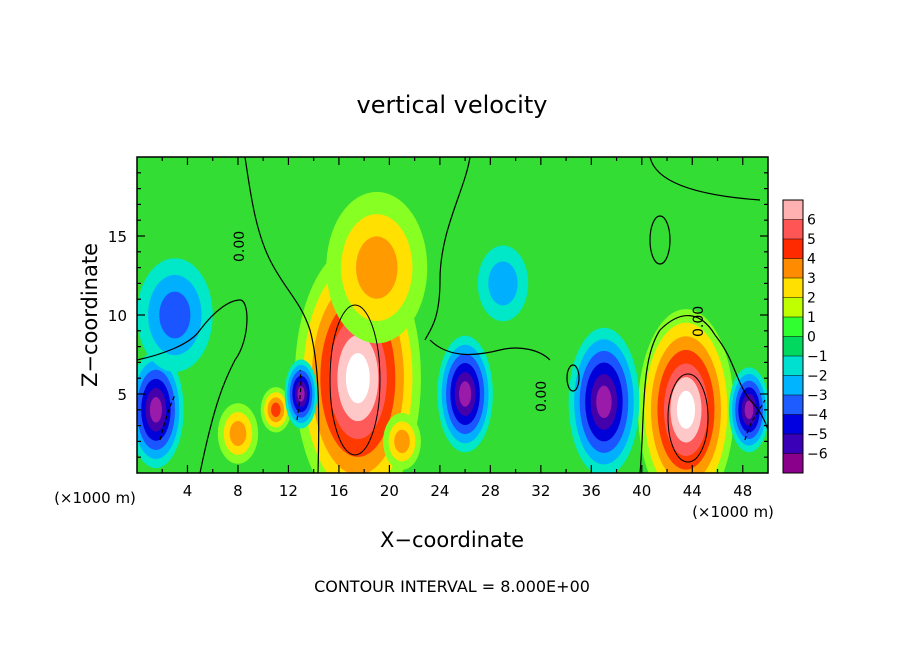  I want to click on colorbar-label: −4, so click(817, 416).